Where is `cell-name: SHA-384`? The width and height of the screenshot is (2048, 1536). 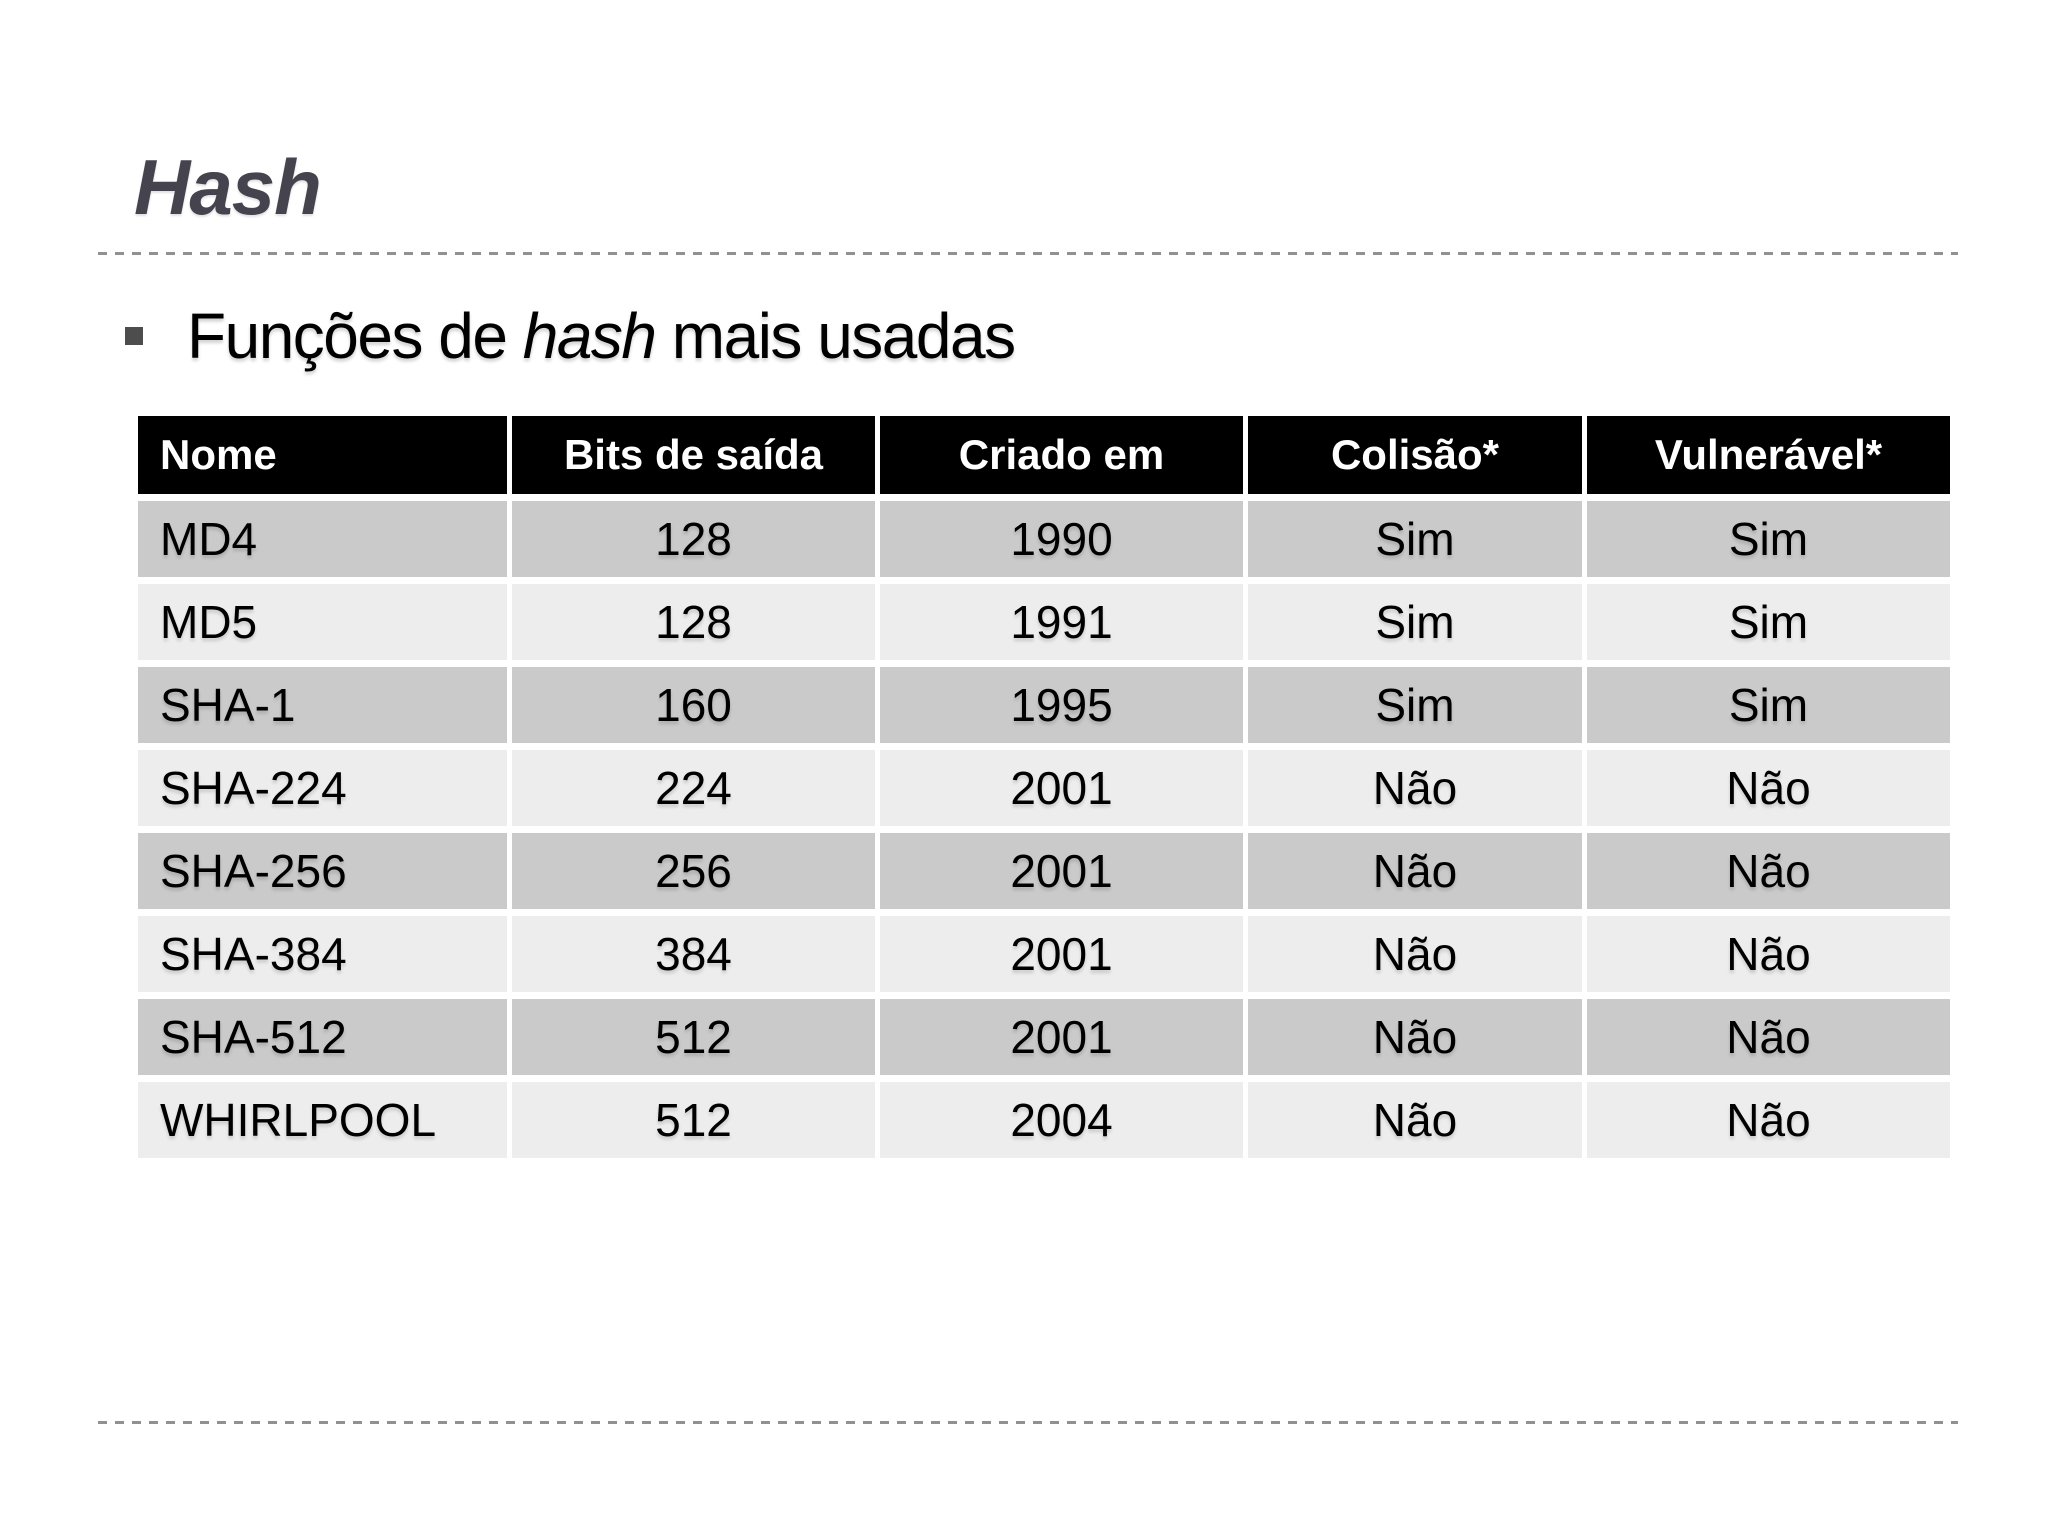
cell-name: SHA-384 is located at coordinates (322, 954).